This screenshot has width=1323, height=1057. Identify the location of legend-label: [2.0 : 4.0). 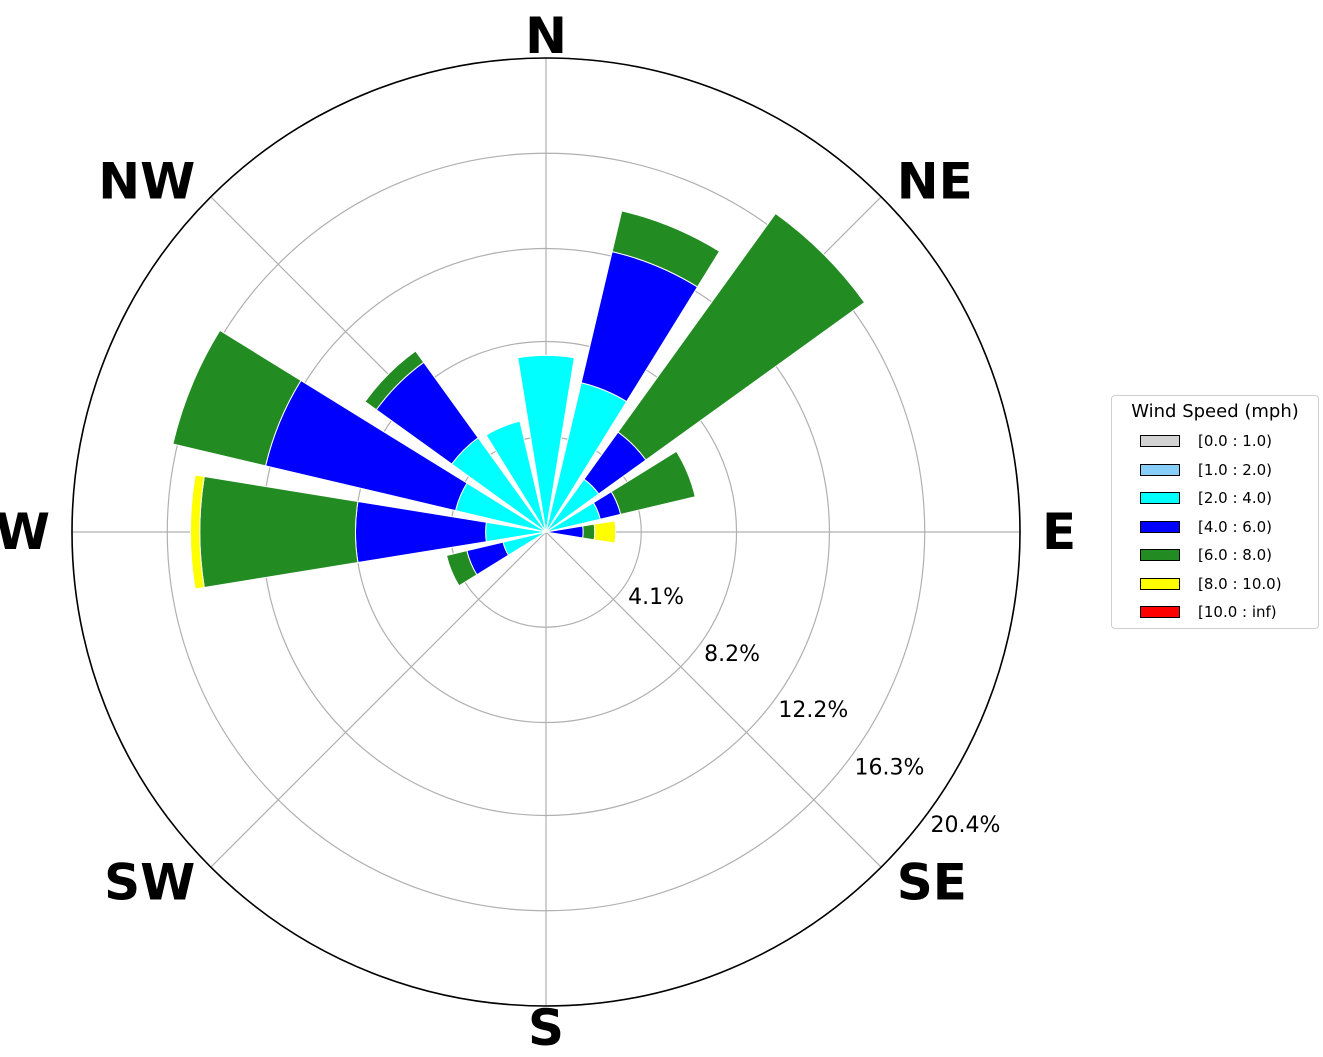
(1235, 498).